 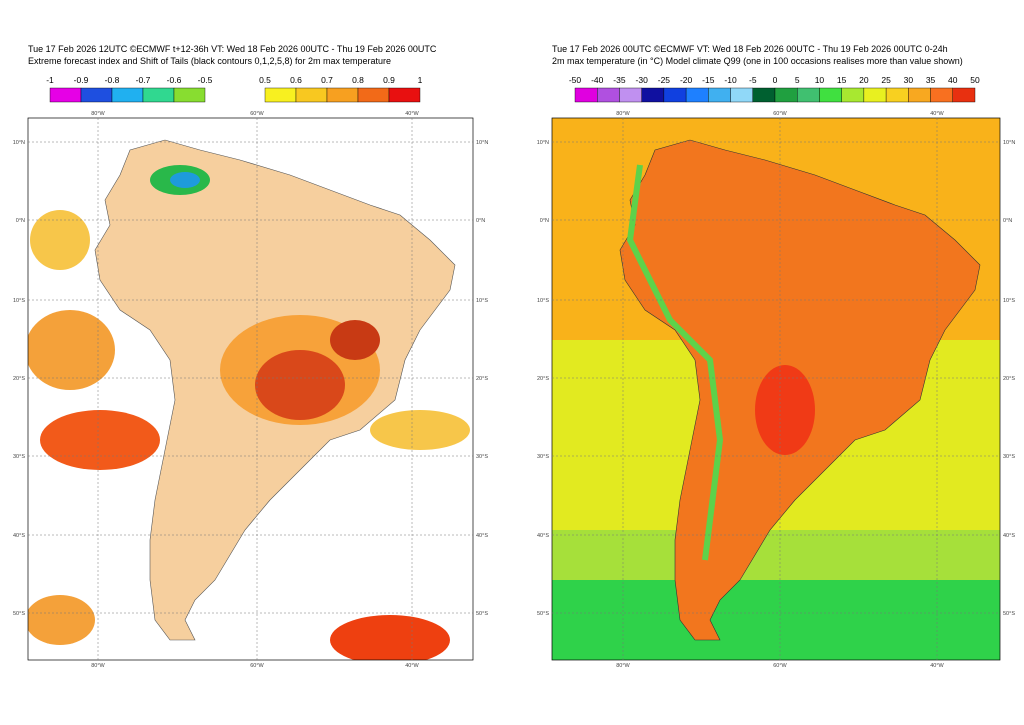 What do you see at coordinates (708, 80) in the screenshot?
I see `colorbar-label: -15` at bounding box center [708, 80].